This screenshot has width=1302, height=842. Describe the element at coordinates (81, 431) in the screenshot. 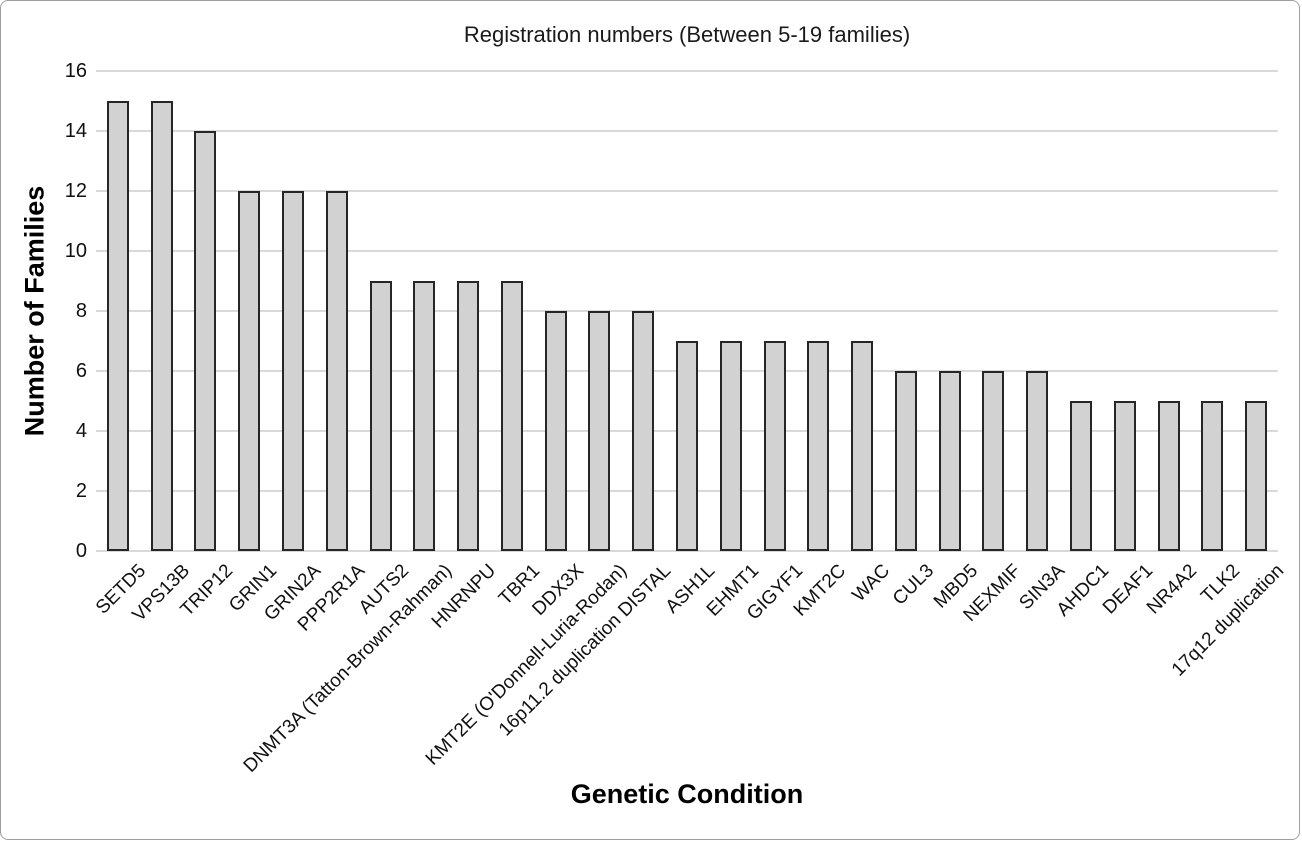

I see `y-tick-label: 4` at that location.